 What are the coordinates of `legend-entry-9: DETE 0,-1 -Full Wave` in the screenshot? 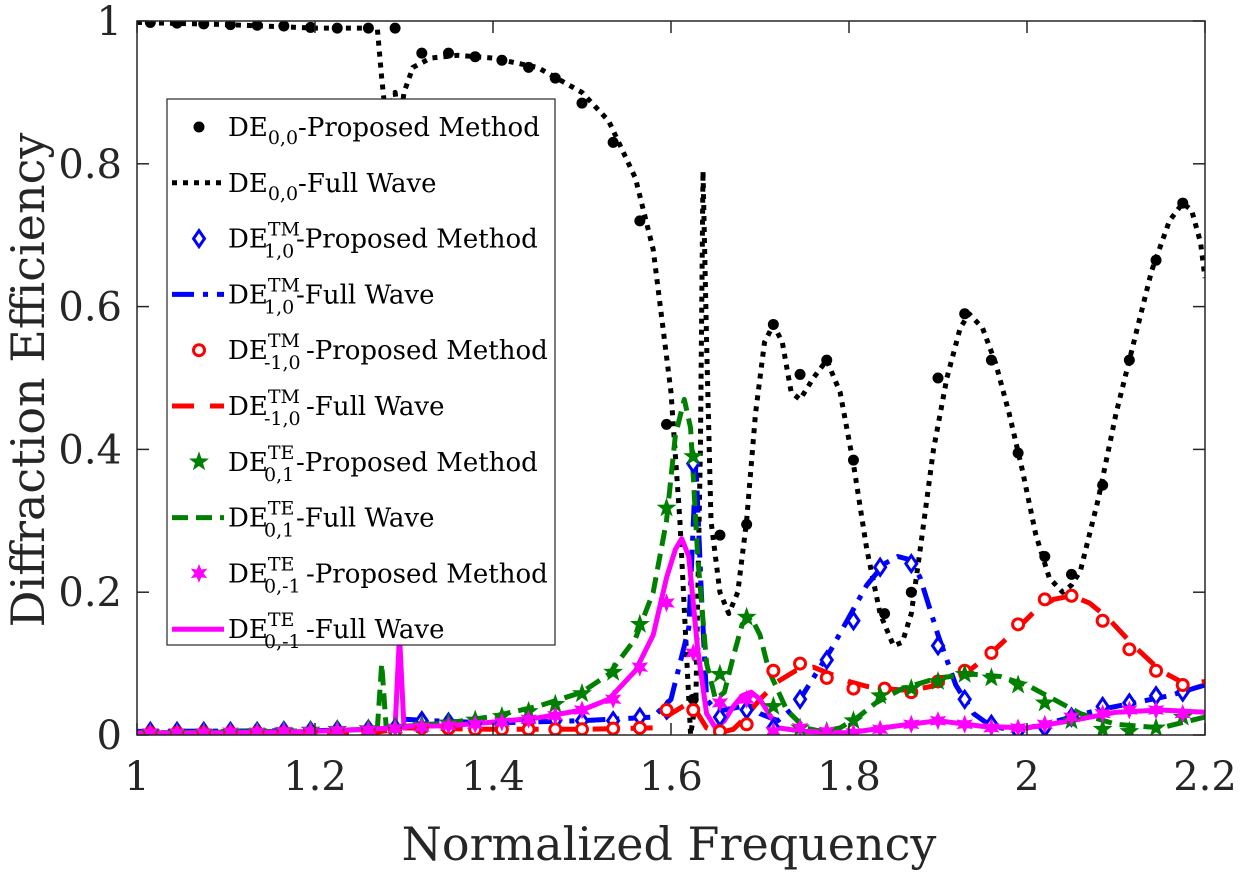 It's located at (308, 631).